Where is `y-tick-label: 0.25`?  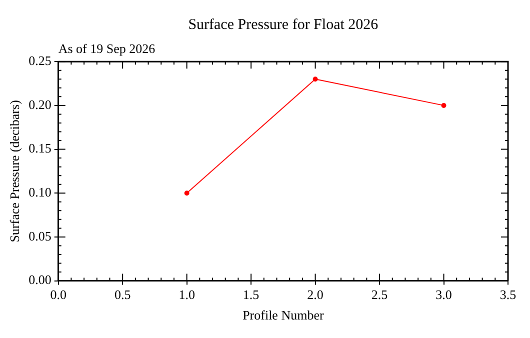 y-tick-label: 0.25 is located at coordinates (40, 60).